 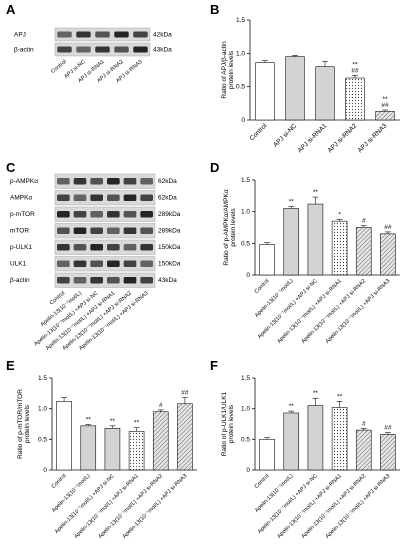 What do you see at coordinates (20, 34) in the screenshot?
I see `band-label: APJ` at bounding box center [20, 34].